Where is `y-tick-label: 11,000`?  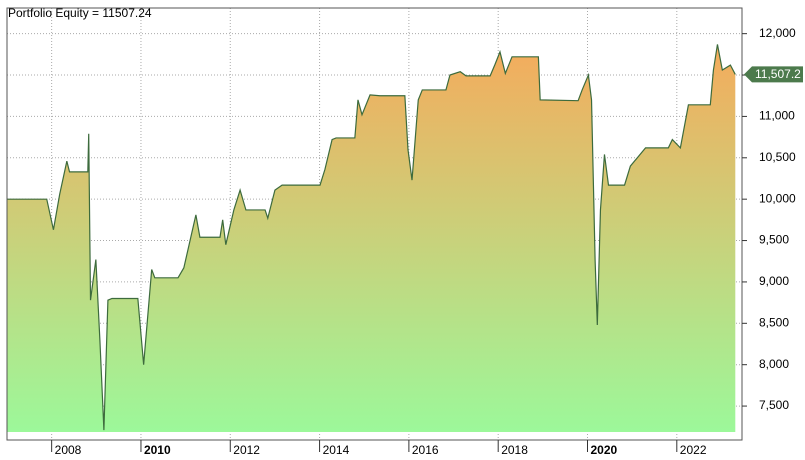 y-tick-label: 11,000 is located at coordinates (777, 116).